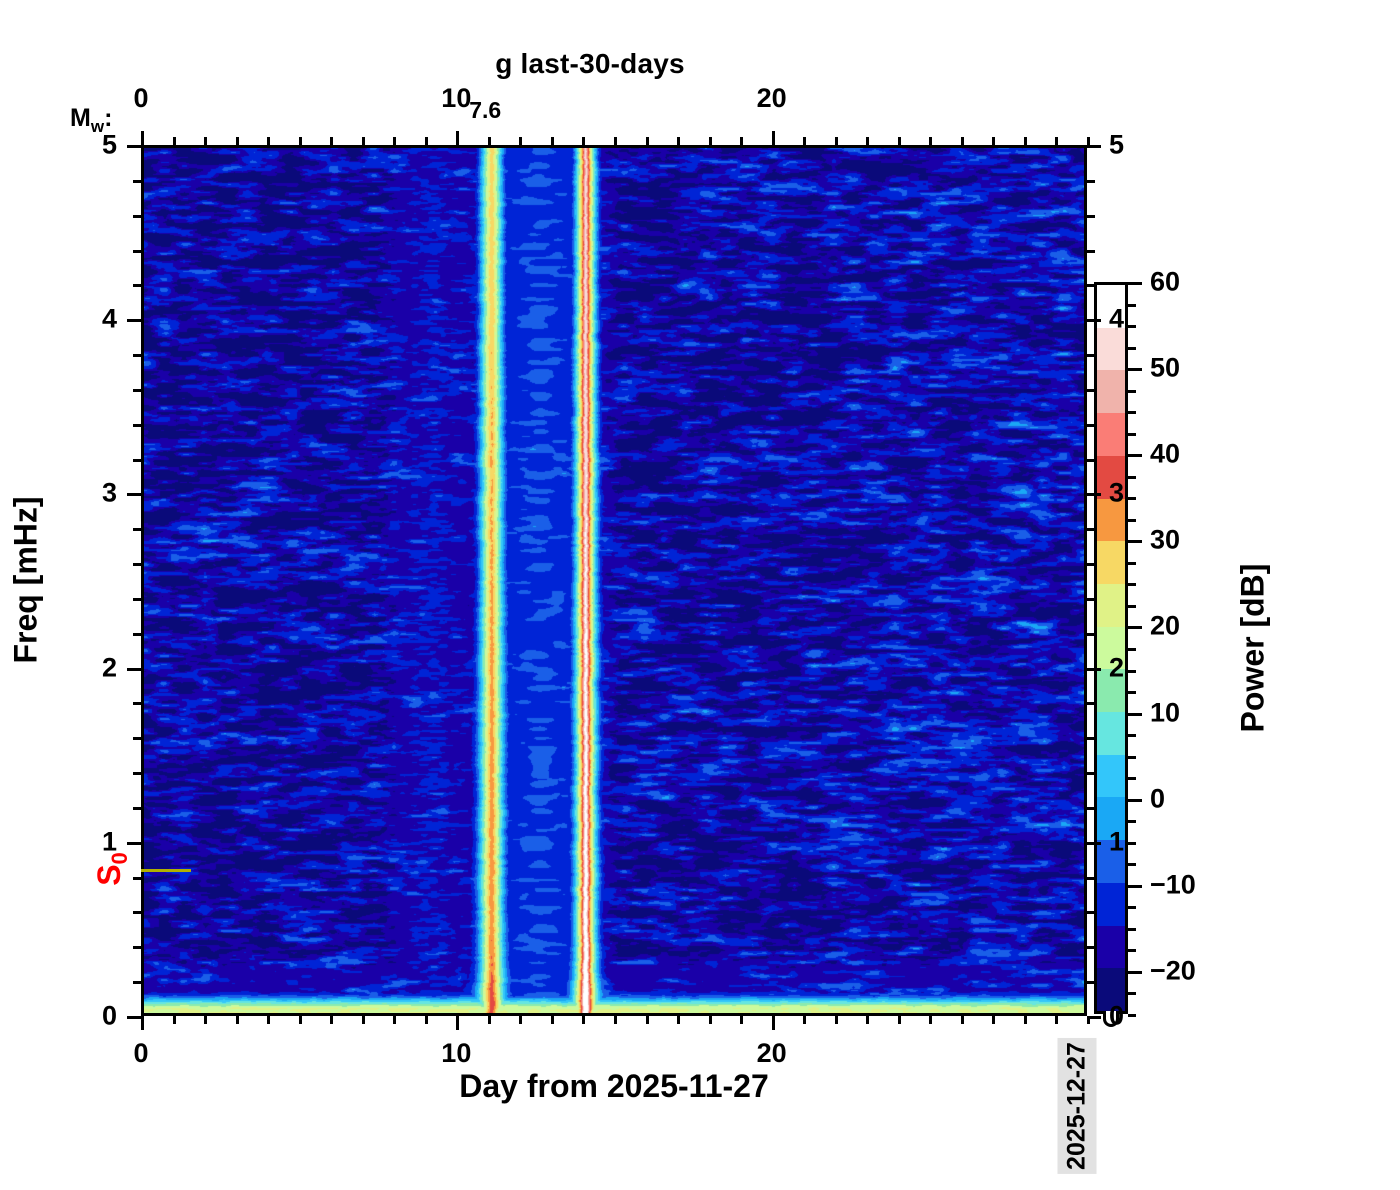 This screenshot has width=1400, height=1190. Describe the element at coordinates (456, 98) in the screenshot. I see `top-axis-tick-label: 10` at that location.